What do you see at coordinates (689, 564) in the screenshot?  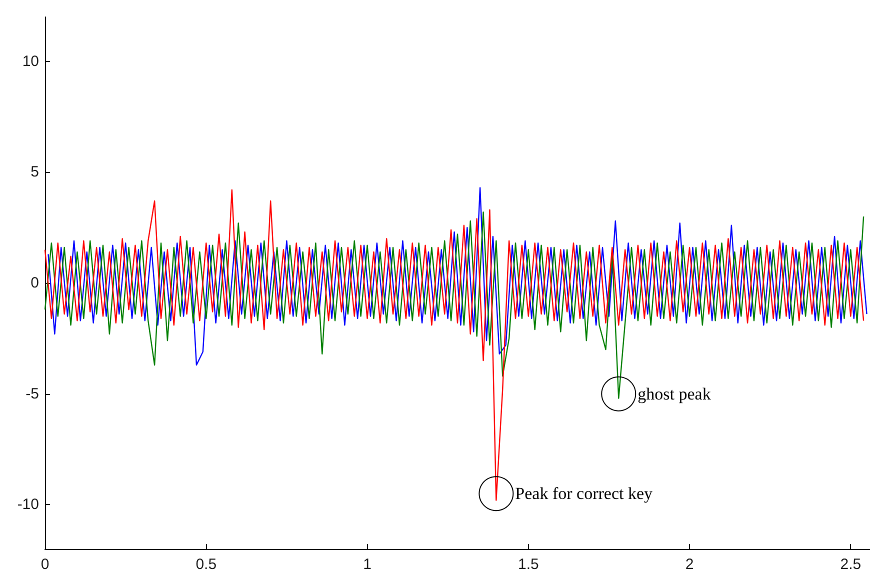 I see `x-tick-label: 2` at bounding box center [689, 564].